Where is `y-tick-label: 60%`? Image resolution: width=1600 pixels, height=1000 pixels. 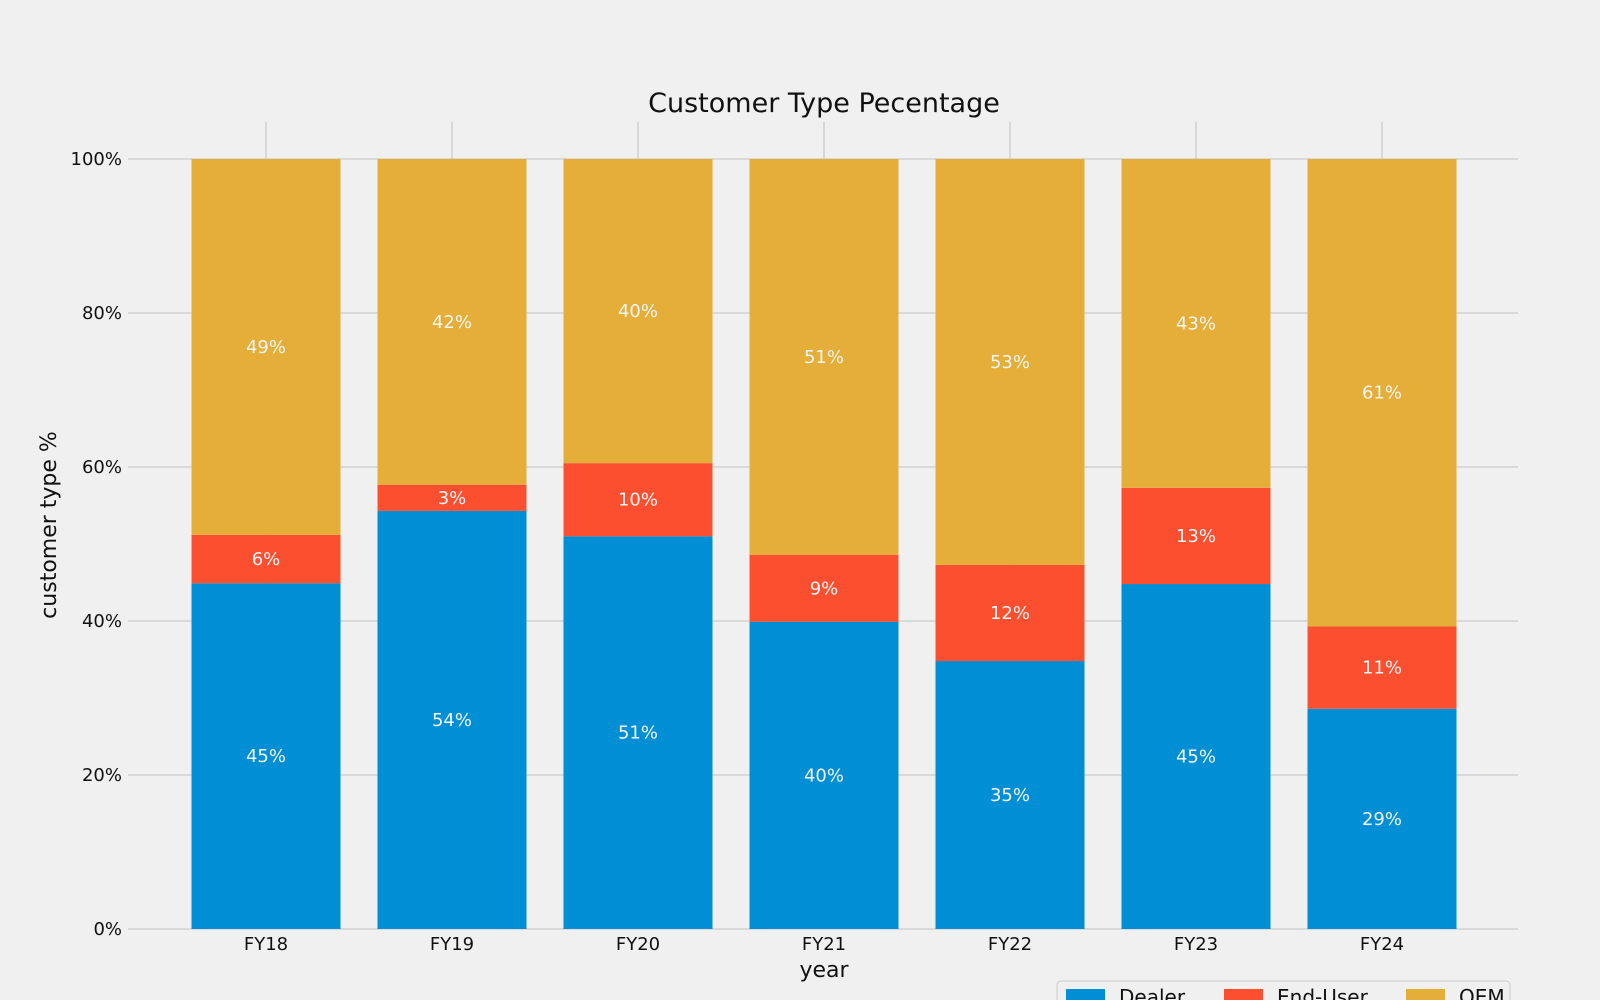
y-tick-label: 60% is located at coordinates (102, 467).